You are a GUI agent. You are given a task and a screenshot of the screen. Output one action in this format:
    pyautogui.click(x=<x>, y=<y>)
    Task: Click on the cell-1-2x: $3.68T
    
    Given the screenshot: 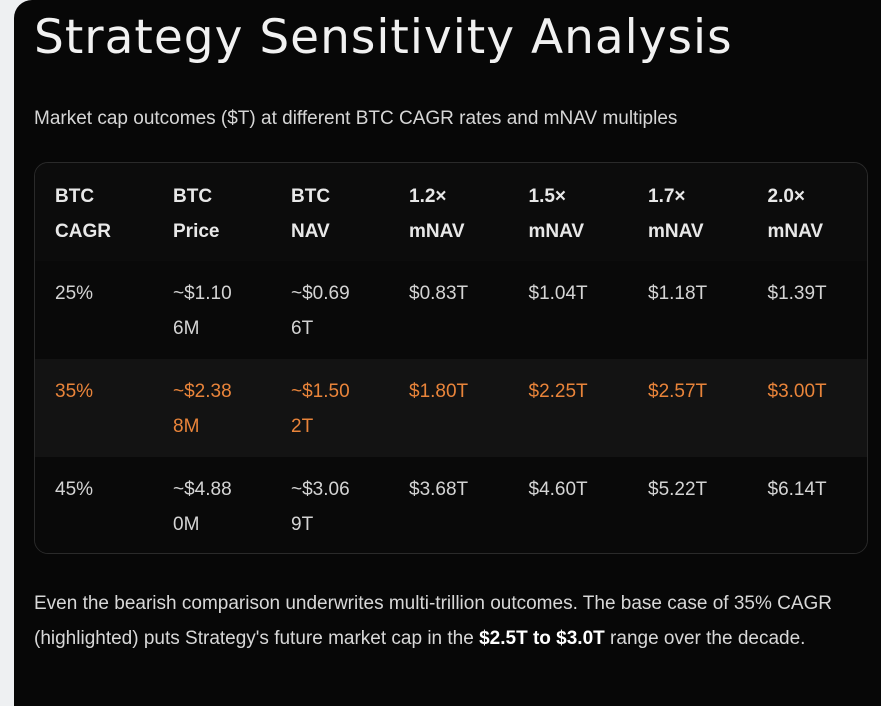 What is the action you would take?
    pyautogui.click(x=449, y=505)
    